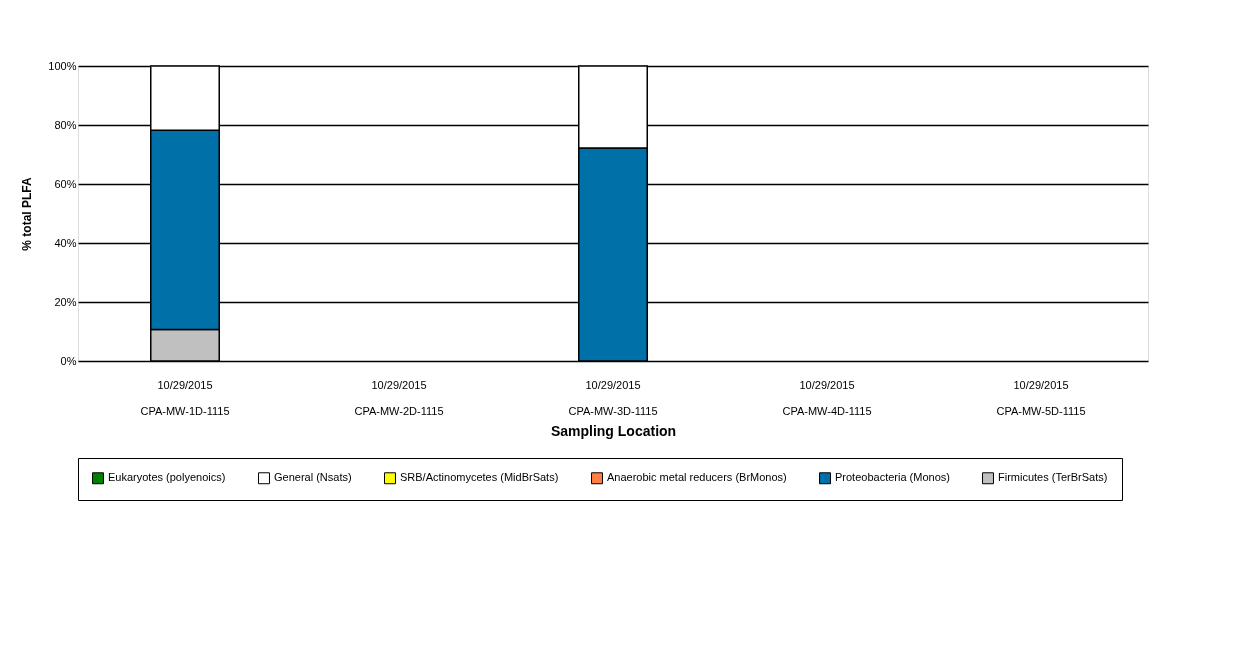 This screenshot has width=1250, height=666. What do you see at coordinates (27, 214) in the screenshot?
I see `y-axis-title: % total PLFA` at bounding box center [27, 214].